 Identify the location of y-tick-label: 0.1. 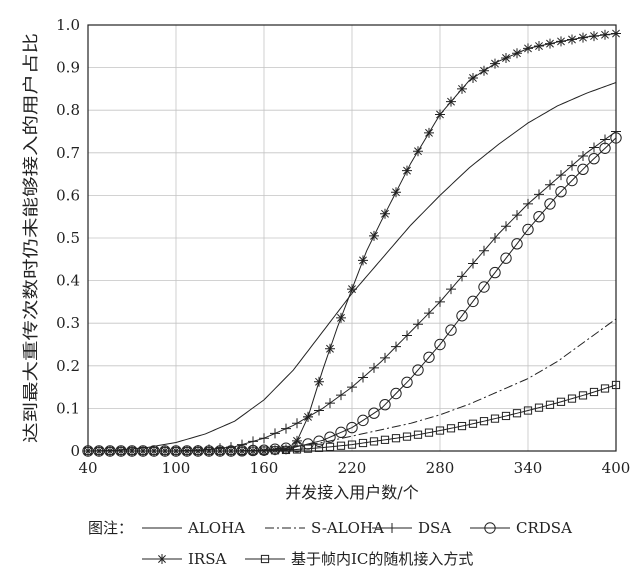
(68, 408).